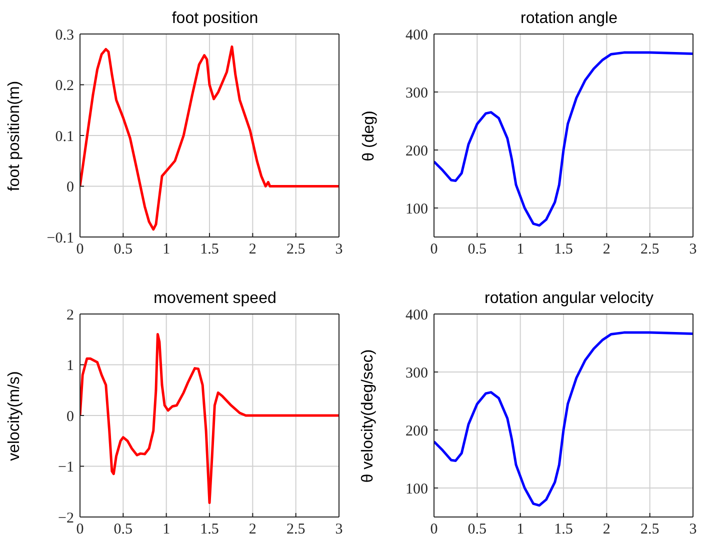 The height and width of the screenshot is (549, 707). I want to click on y-axis-title: foot position(m), so click(15, 136).